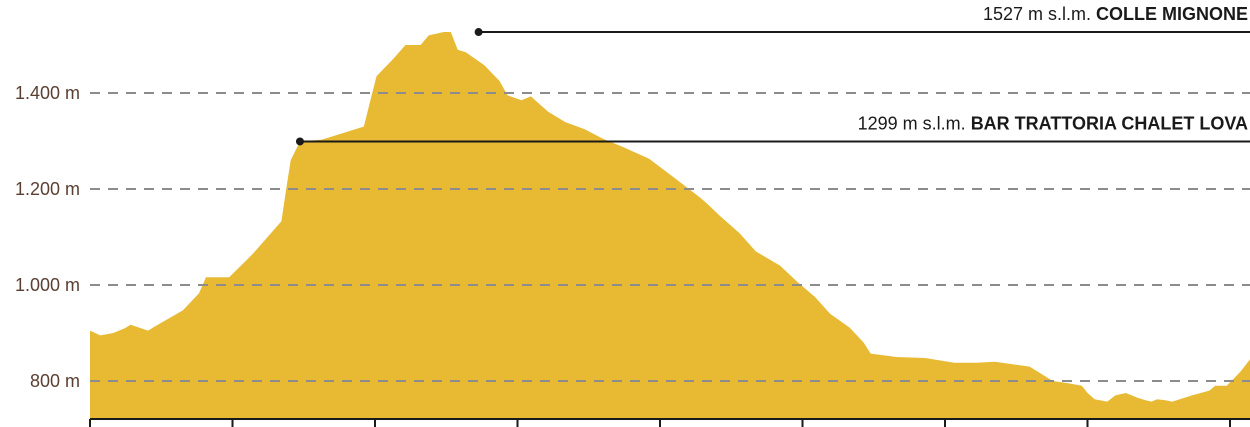 The height and width of the screenshot is (427, 1250). I want to click on annotation-label: 1527 m s.l.m. COLLE MIGNONE, so click(1115, 14).